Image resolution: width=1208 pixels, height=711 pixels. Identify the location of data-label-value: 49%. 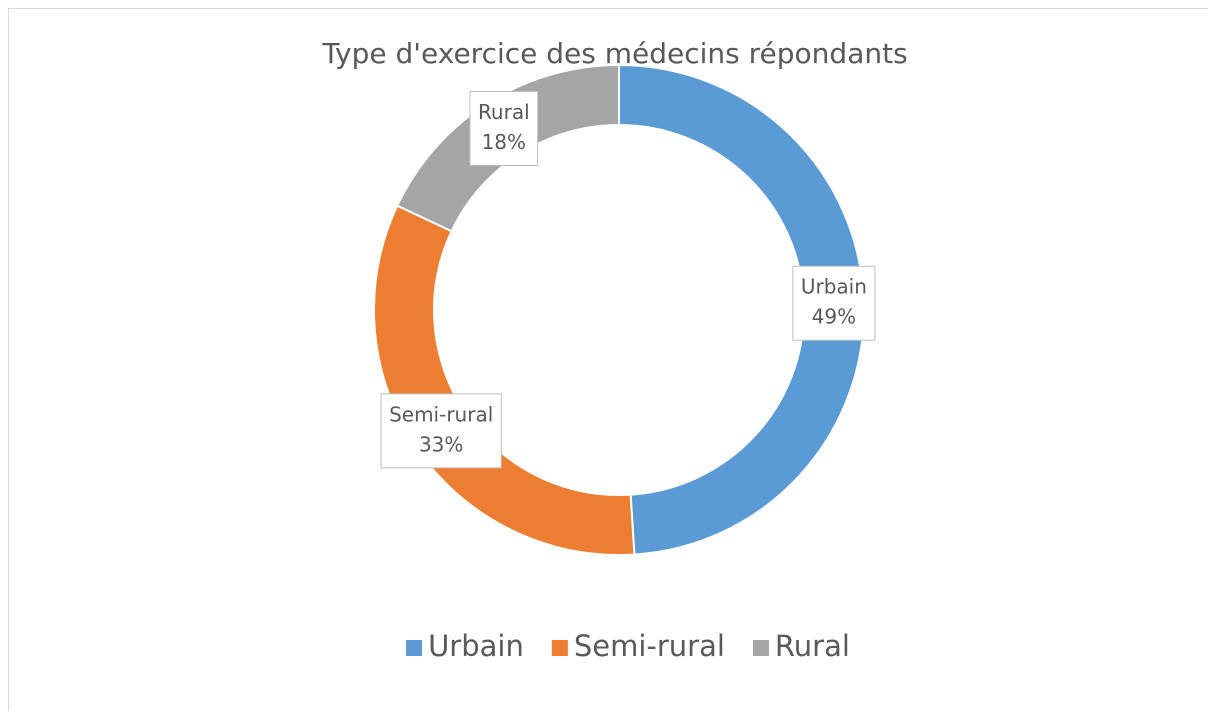
(834, 317).